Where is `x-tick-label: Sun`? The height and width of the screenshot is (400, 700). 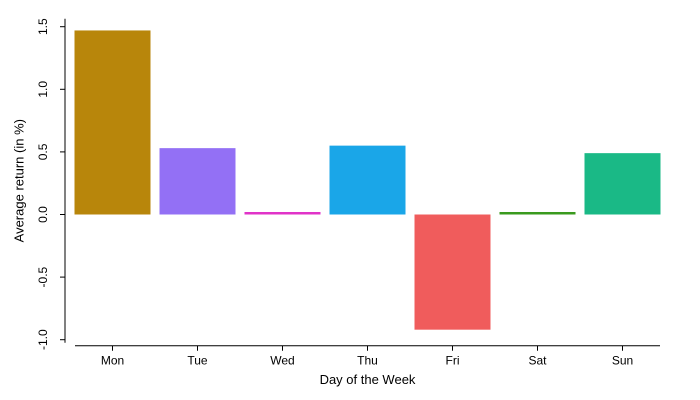
x-tick-label: Sun is located at coordinates (622, 361).